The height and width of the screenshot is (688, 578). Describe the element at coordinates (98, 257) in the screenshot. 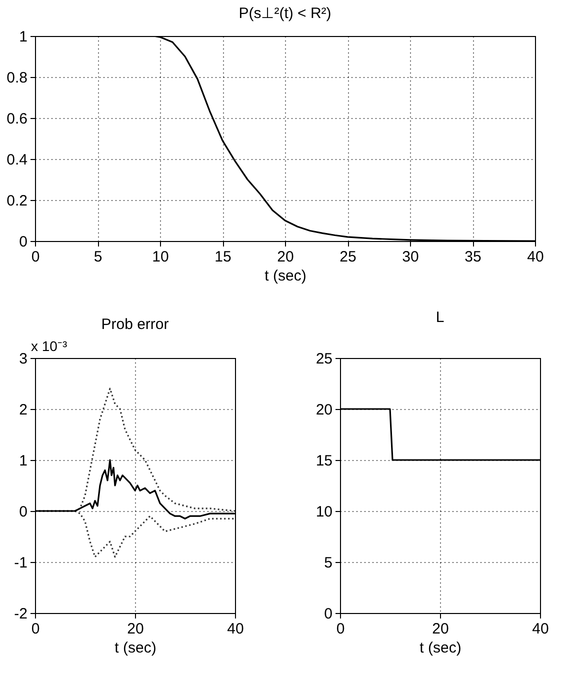

I see `x-tick-label: 5` at that location.